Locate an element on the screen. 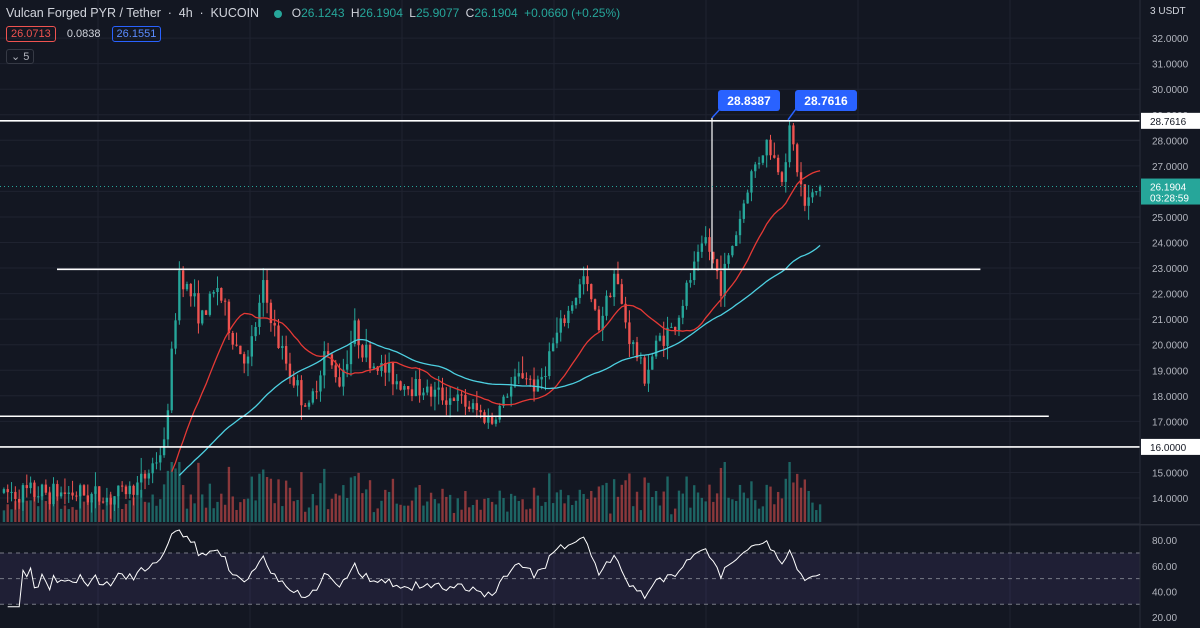 Image resolution: width=1200 pixels, height=628 pixels. callout-leader is located at coordinates (792, 114).